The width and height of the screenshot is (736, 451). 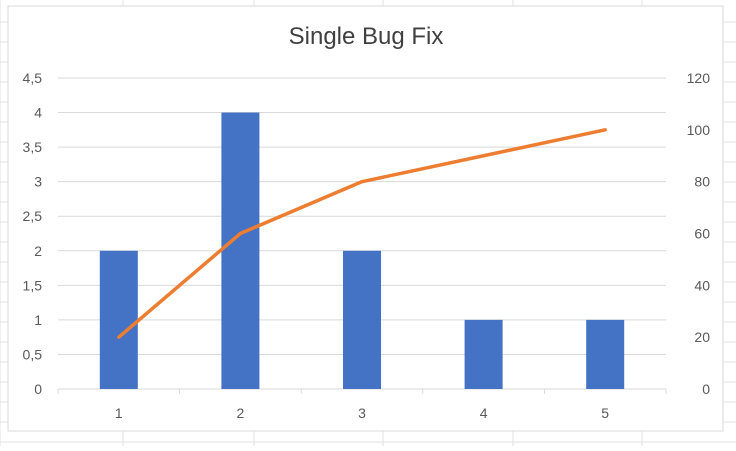 I want to click on y-left-tick-label: 1, so click(x=38, y=320).